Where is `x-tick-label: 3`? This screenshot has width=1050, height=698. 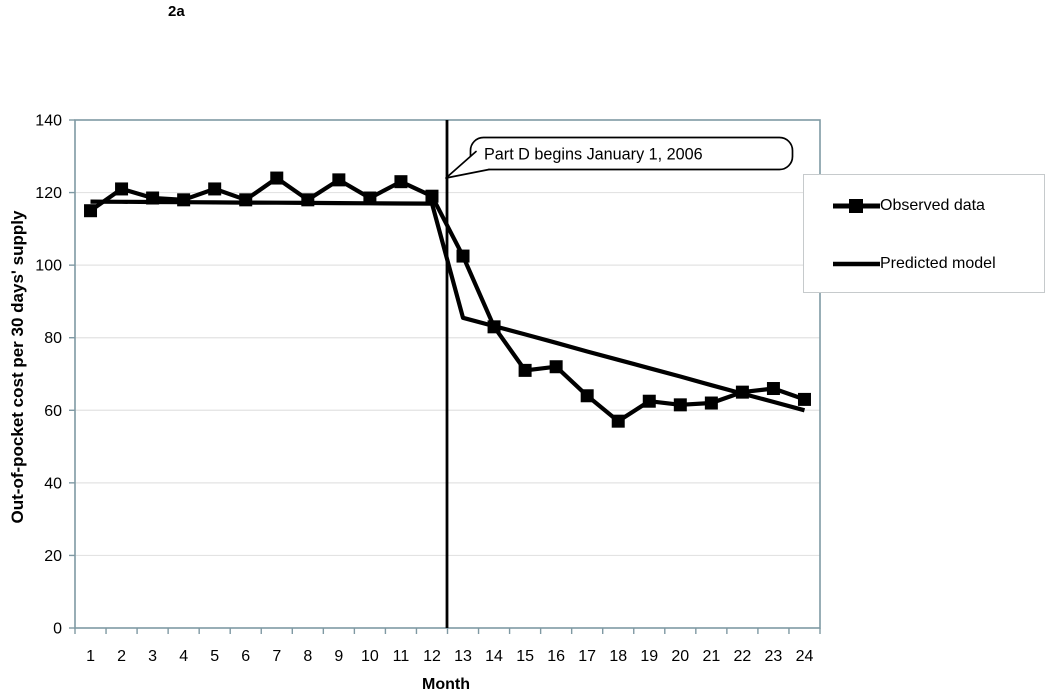 x-tick-label: 3 is located at coordinates (152, 656).